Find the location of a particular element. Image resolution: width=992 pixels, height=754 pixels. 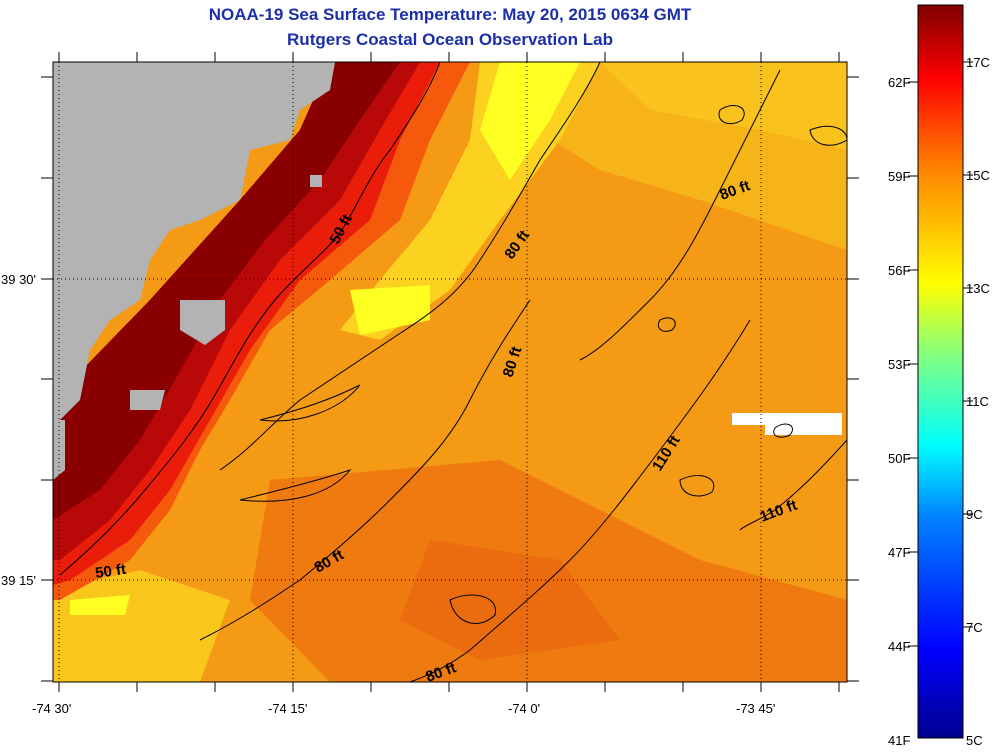

yellow-sw-core is located at coordinates (100, 605).